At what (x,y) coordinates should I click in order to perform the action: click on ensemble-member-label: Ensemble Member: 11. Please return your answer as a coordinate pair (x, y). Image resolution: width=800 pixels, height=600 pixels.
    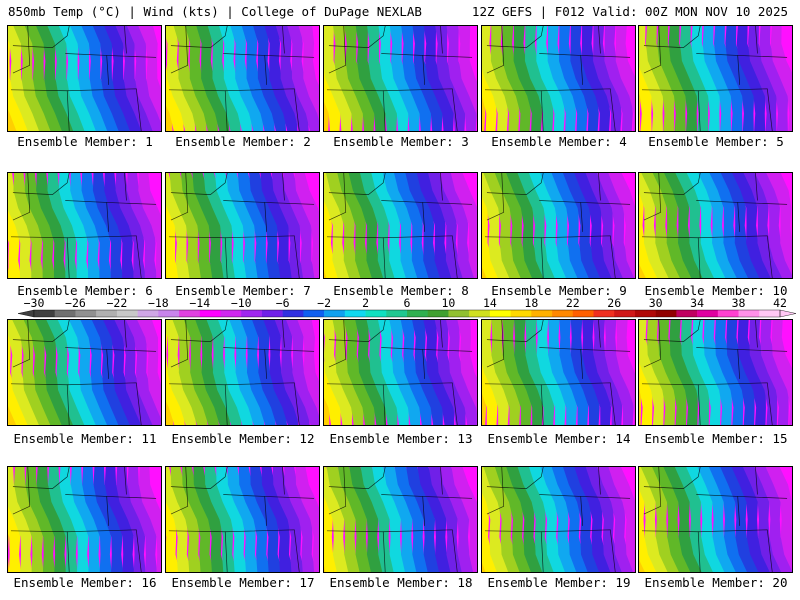
    Looking at the image, I should click on (85, 438).